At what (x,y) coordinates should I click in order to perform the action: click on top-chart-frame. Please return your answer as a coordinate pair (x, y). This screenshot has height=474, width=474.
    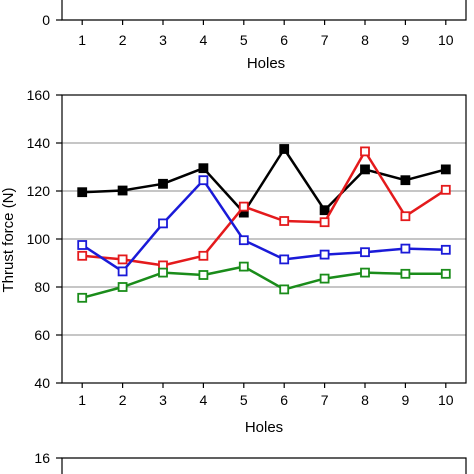
    Looking at the image, I should click on (264, 10).